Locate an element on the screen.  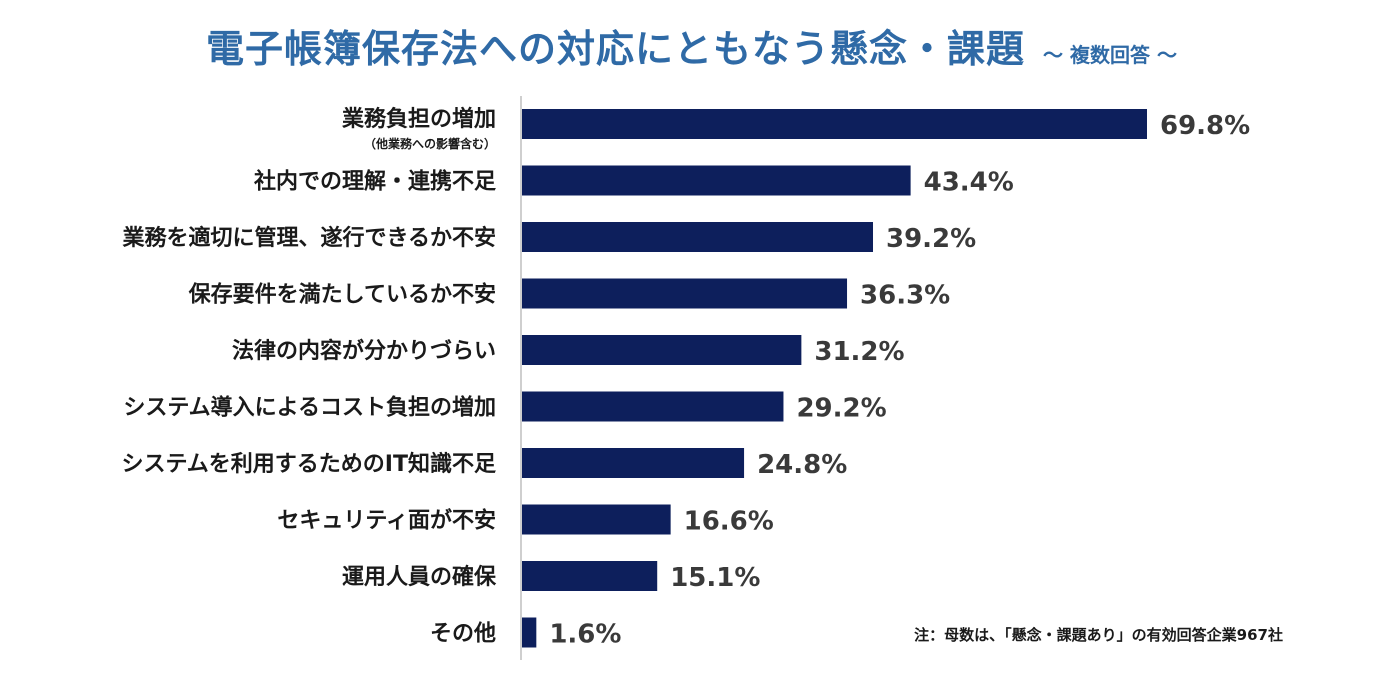
value-label: 39.2% is located at coordinates (931, 239).